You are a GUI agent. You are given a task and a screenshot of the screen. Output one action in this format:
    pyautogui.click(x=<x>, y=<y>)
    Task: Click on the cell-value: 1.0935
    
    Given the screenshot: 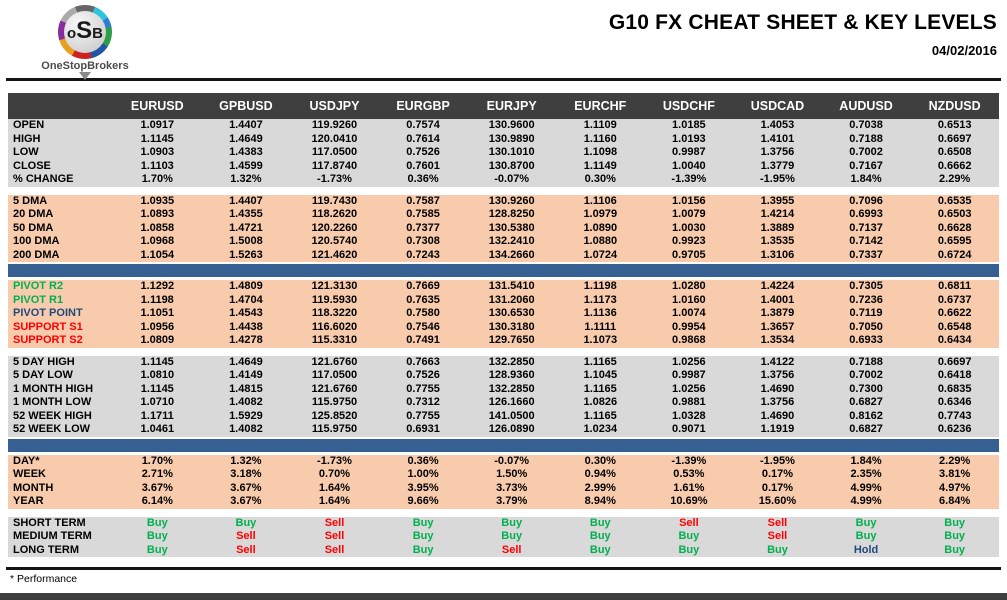 What is the action you would take?
    pyautogui.click(x=157, y=200)
    